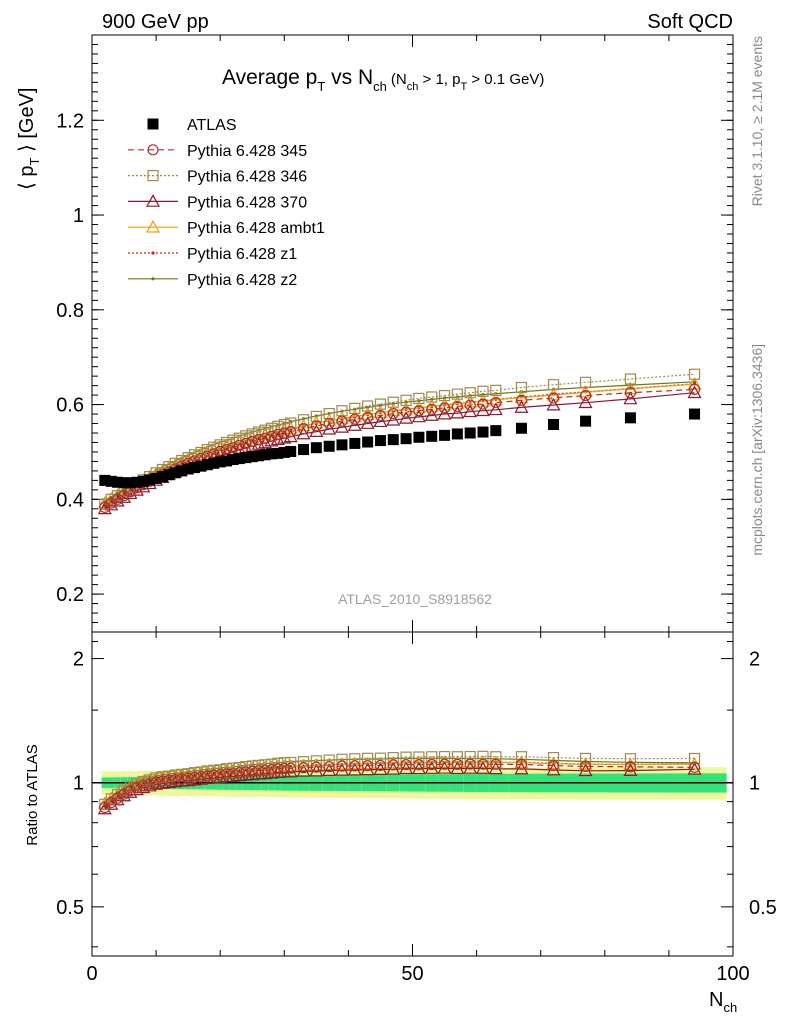 The height and width of the screenshot is (1024, 786). Describe the element at coordinates (32, 794) in the screenshot. I see `ratio-y-label: Ratio to ATLAS` at that location.